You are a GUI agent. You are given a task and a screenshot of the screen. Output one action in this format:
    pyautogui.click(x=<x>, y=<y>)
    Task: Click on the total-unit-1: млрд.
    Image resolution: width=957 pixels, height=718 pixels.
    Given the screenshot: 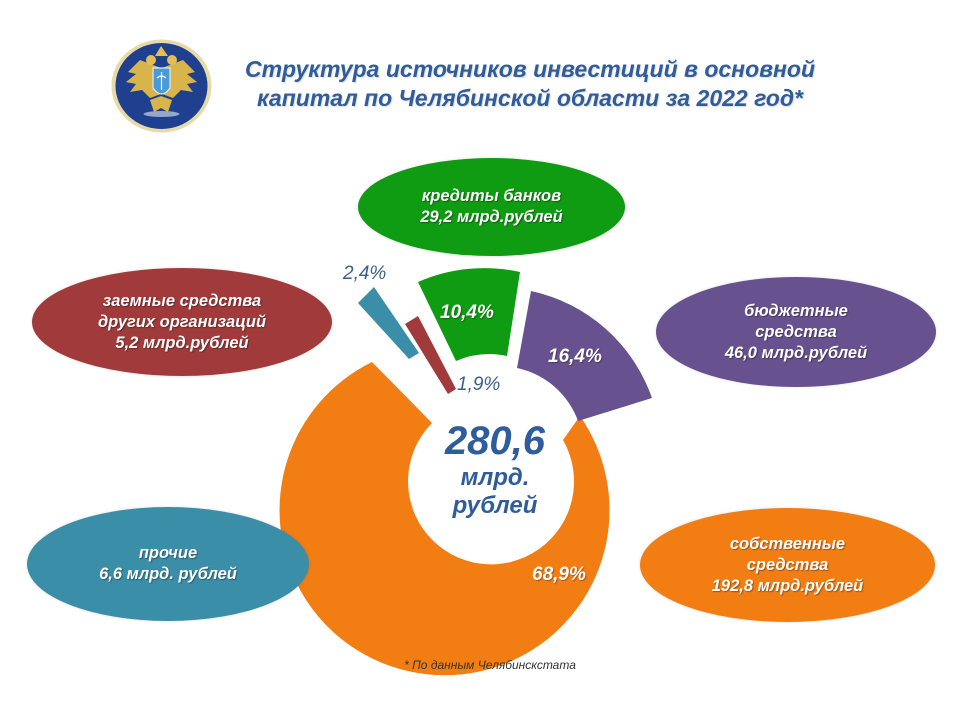 What is the action you would take?
    pyautogui.click(x=495, y=477)
    